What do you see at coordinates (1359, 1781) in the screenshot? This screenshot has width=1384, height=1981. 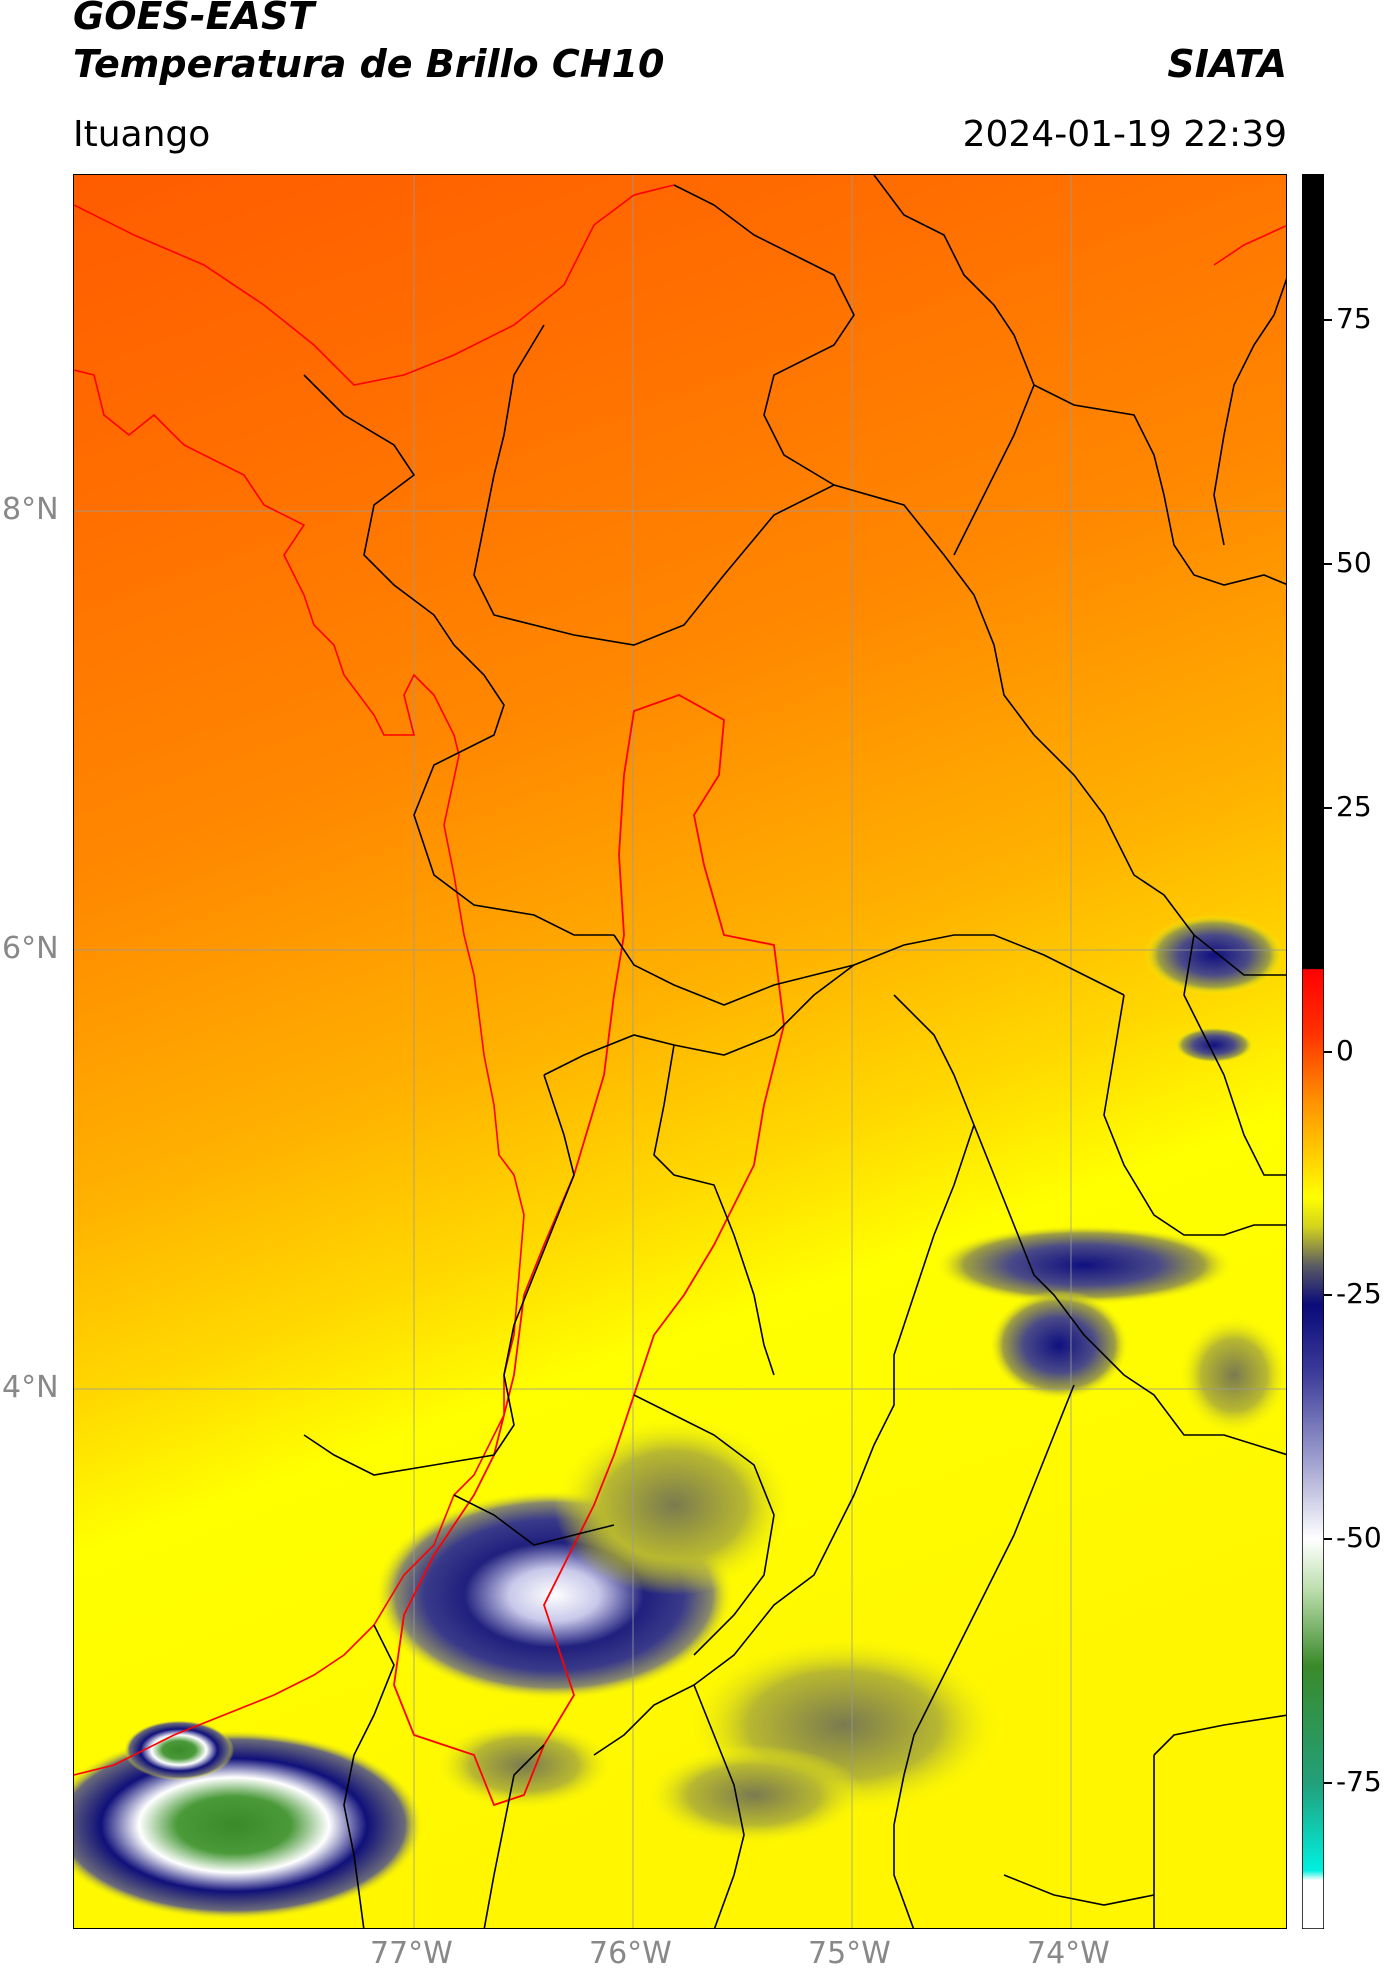 I see `colorbar-tick-label: -75` at bounding box center [1359, 1781].